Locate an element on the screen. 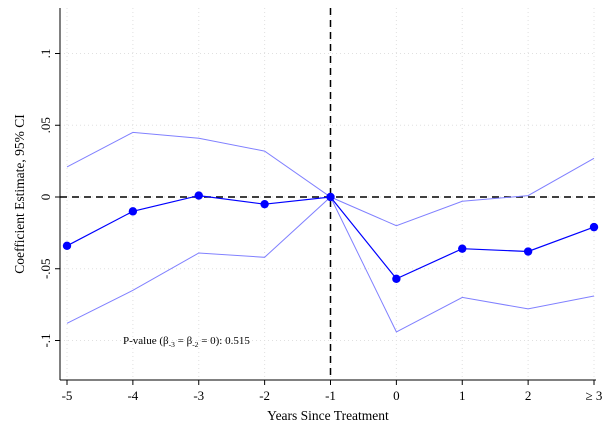 This screenshot has width=602, height=428. x-axis-title: Years Since Treatment is located at coordinates (328, 415).